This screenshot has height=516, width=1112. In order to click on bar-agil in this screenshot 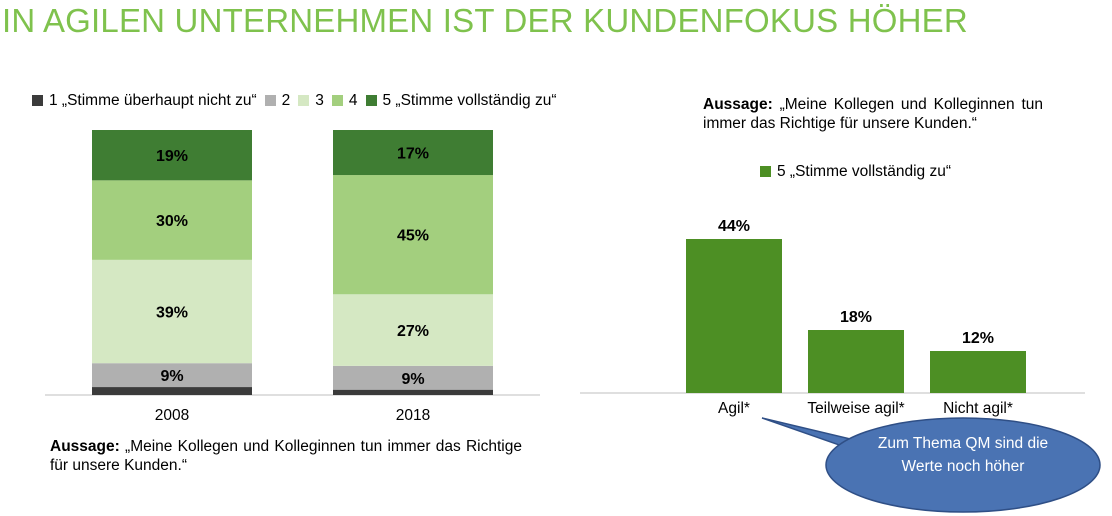, I will do `click(734, 316)`.